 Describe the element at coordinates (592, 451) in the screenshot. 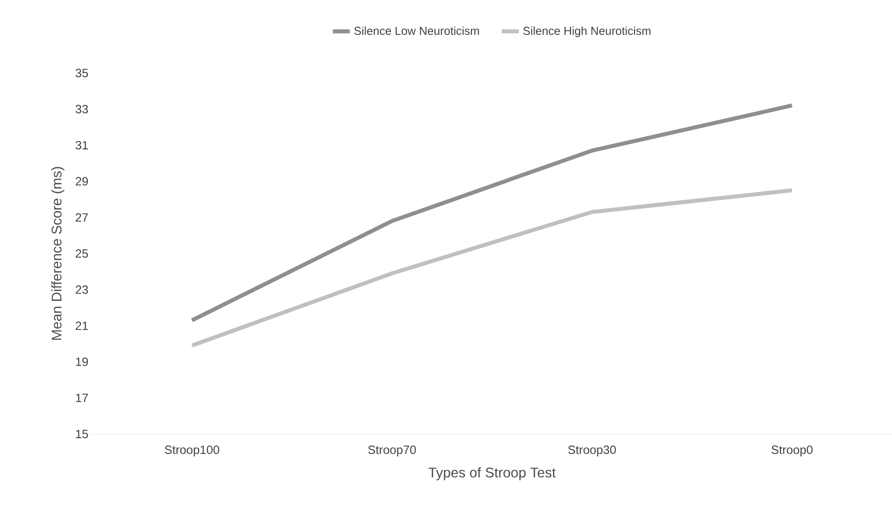

I see `x-tick-label: Stroop30` at that location.